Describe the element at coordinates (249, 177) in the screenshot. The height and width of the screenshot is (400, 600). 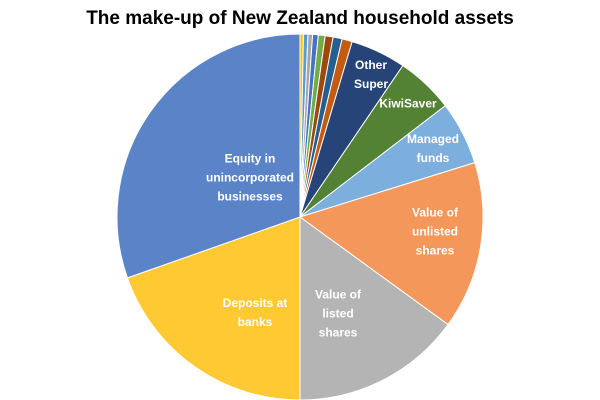
I see `slice-label: Equity in unincorporated businesses` at that location.